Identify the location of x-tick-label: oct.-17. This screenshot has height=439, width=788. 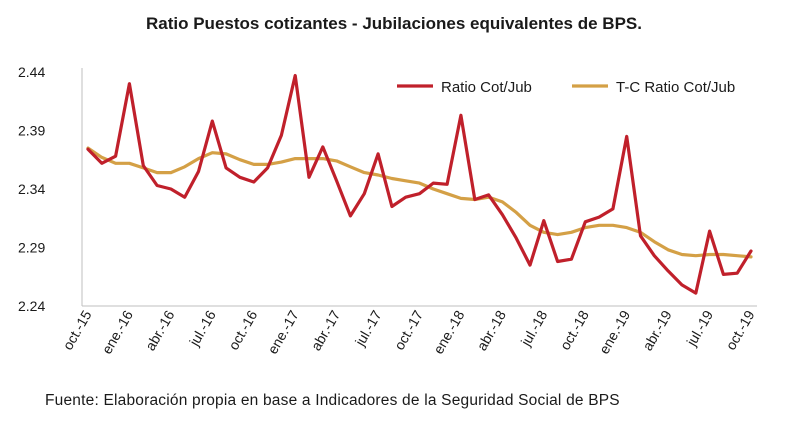
(408, 329).